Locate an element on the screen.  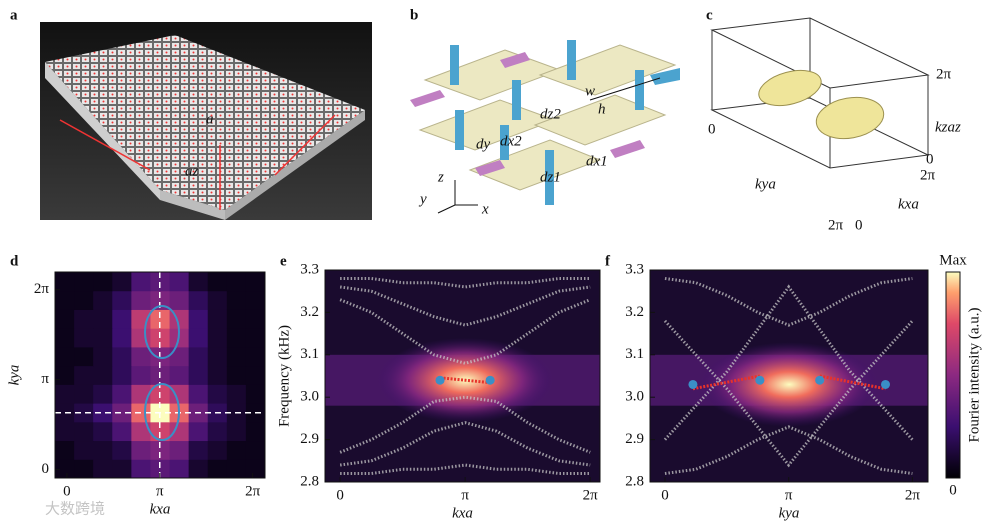
annotation: dy is located at coordinates (483, 144).